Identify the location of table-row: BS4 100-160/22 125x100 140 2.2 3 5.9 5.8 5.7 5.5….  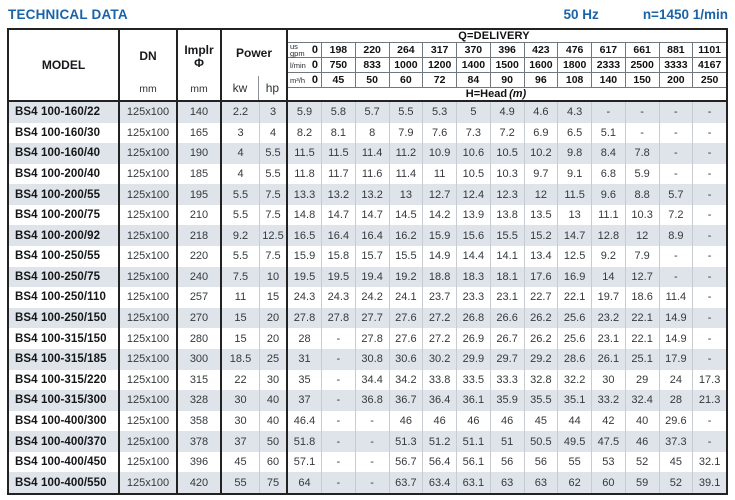
(367, 112).